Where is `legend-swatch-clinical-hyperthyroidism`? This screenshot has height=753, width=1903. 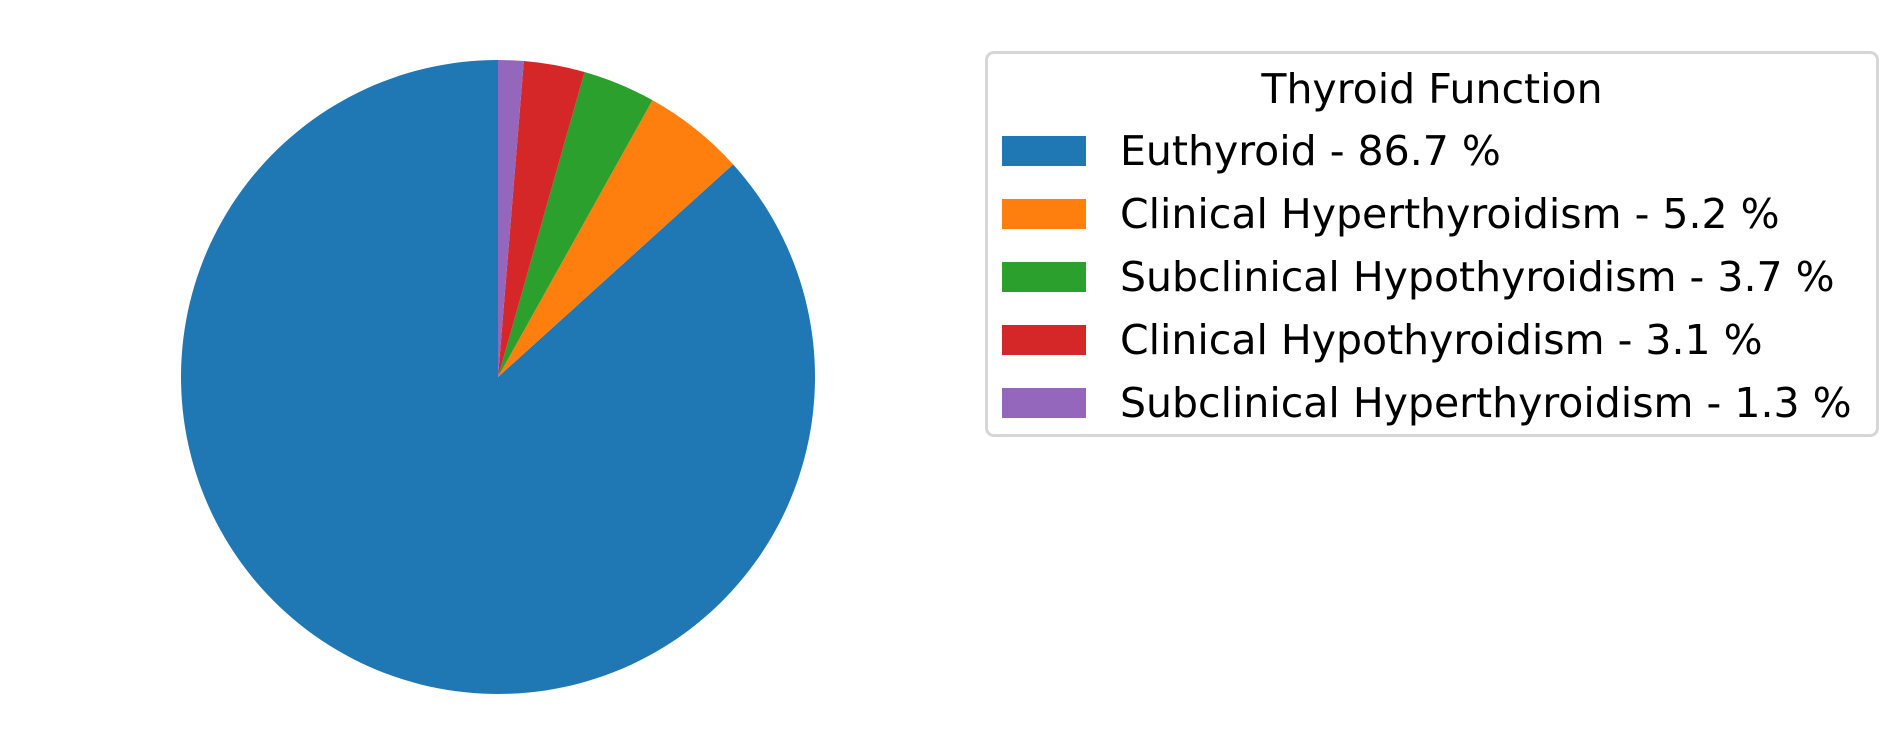
legend-swatch-clinical-hyperthyroidism is located at coordinates (1044, 214).